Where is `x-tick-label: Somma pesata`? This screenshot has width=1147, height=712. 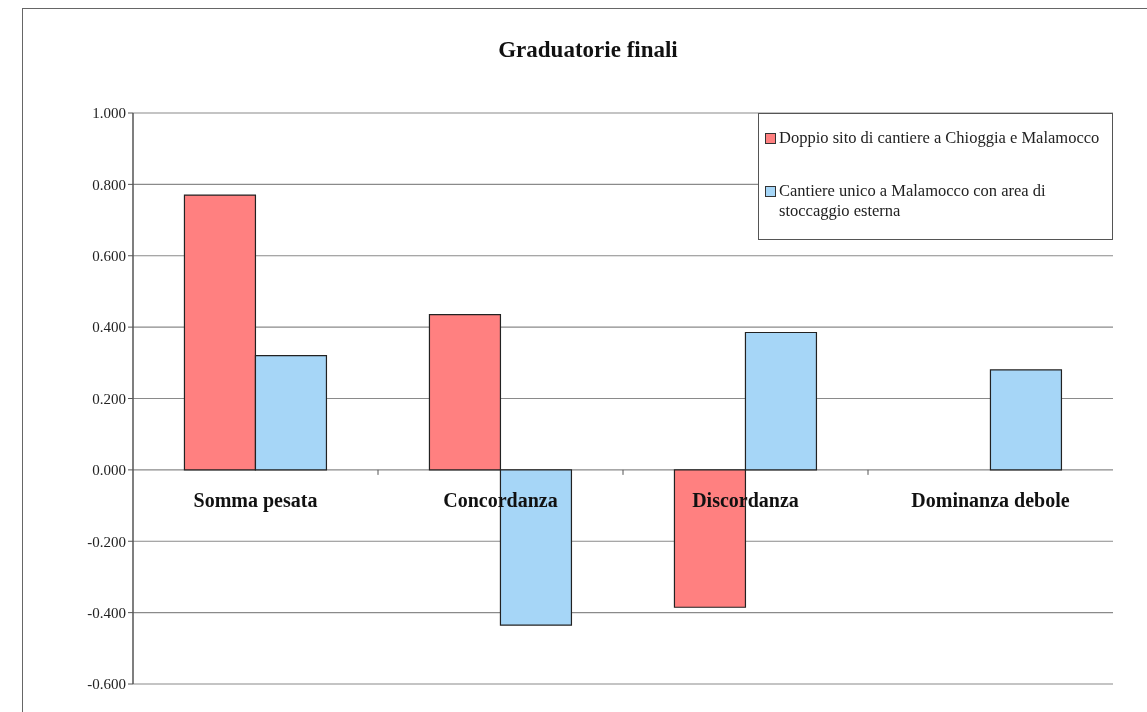 x-tick-label: Somma pesata is located at coordinates (255, 500).